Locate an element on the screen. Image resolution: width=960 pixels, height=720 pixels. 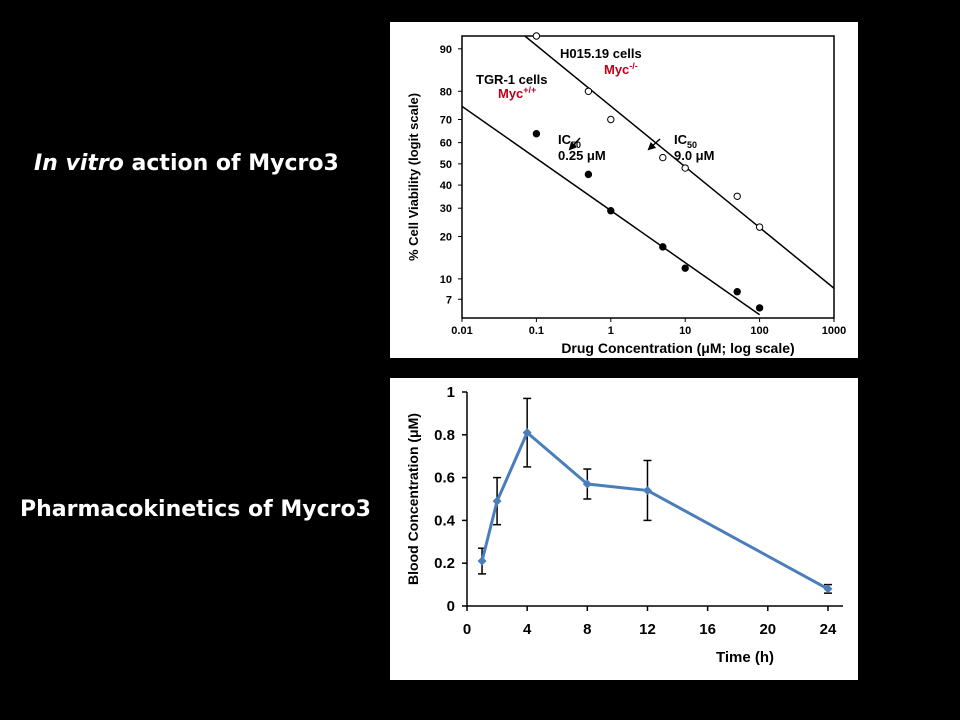
ic50-value-h015: 9.0 μM is located at coordinates (694, 155).